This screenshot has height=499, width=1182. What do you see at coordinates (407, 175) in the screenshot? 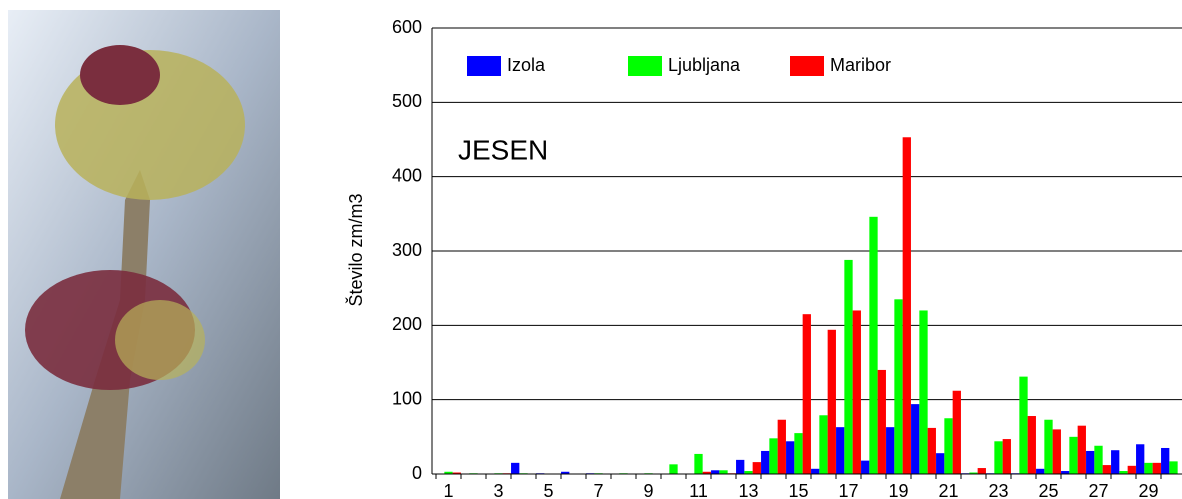
I see `y-tick-label: 400` at bounding box center [407, 175].